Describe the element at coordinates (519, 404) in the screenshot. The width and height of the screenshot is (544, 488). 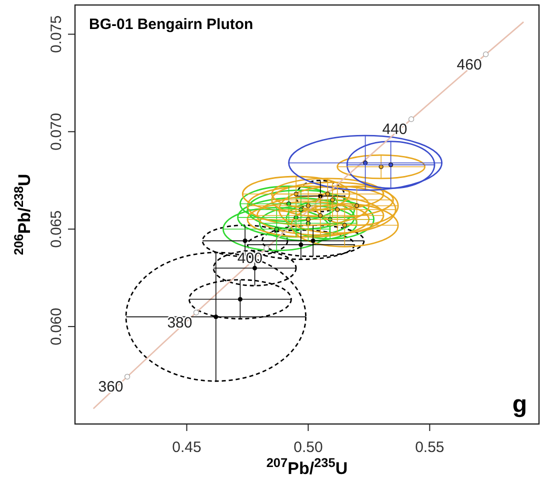
I see `annotation: g` at that location.